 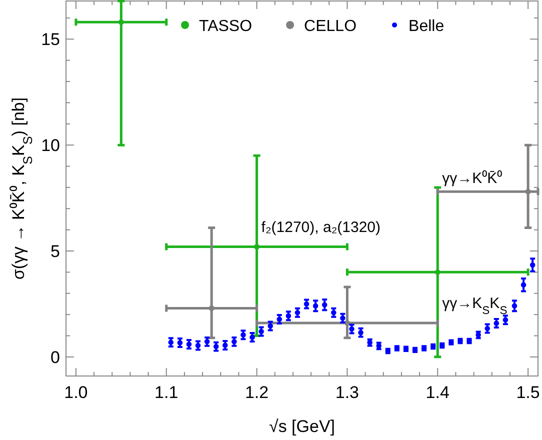 What do you see at coordinates (330, 26) in the screenshot?
I see `legend-label: CELLO` at bounding box center [330, 26].